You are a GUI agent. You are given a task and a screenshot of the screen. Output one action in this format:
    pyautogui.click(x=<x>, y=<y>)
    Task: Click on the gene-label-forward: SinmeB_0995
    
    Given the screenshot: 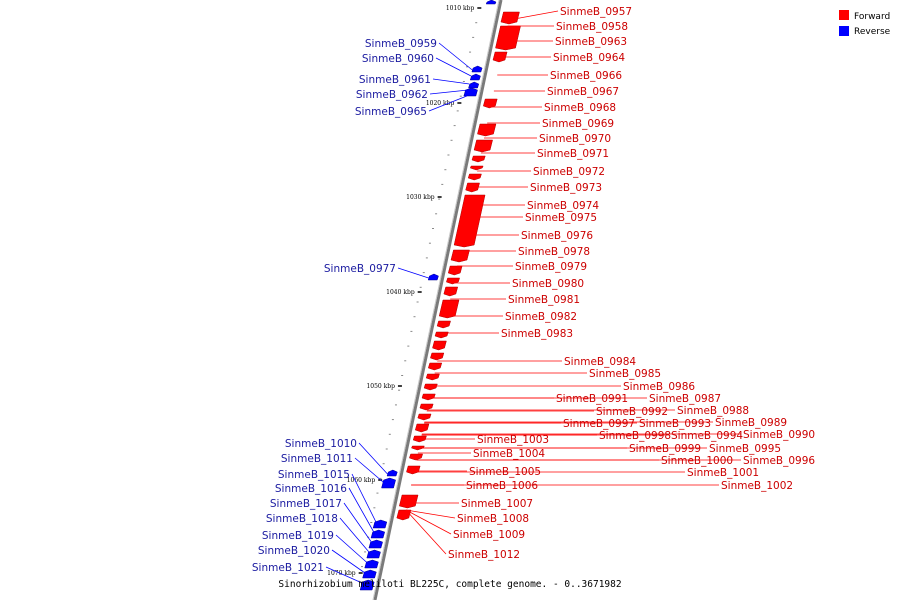 What is the action you would take?
    pyautogui.click(x=745, y=449)
    